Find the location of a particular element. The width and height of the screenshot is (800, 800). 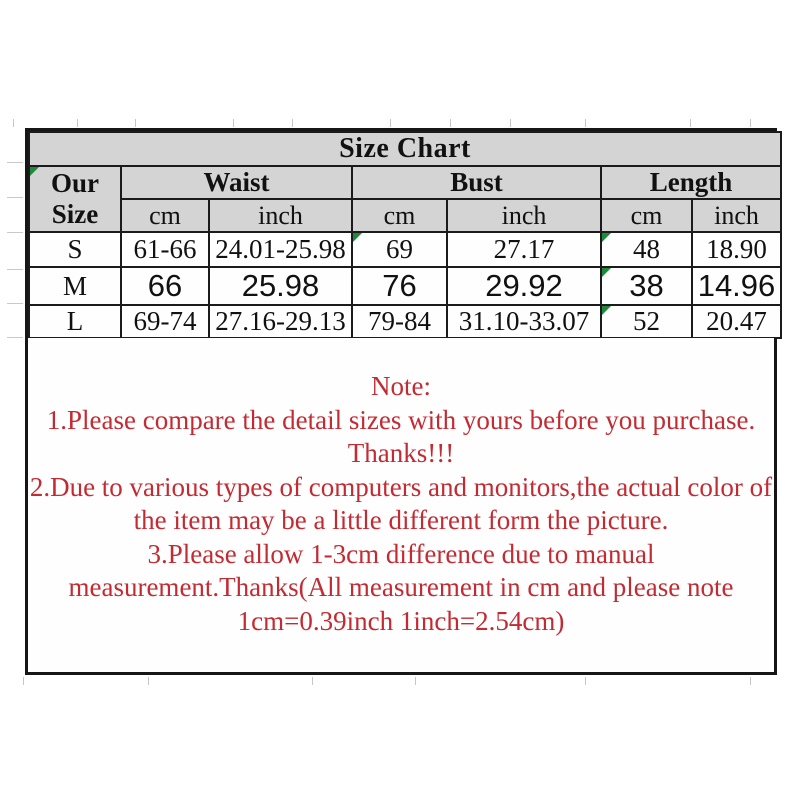

header-our-size: Our Size is located at coordinates (75, 199).